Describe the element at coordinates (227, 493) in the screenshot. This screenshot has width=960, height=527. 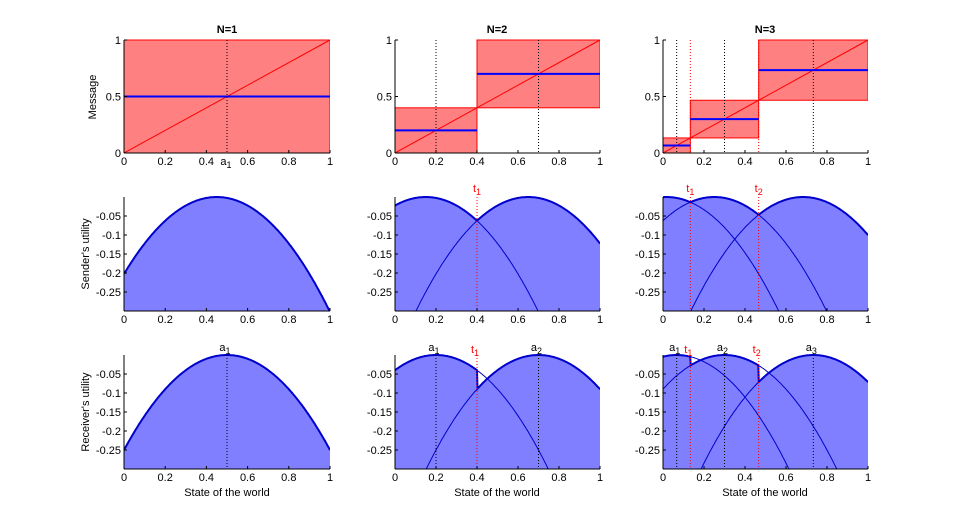
I see `xlabel-col1: State of the world` at that location.